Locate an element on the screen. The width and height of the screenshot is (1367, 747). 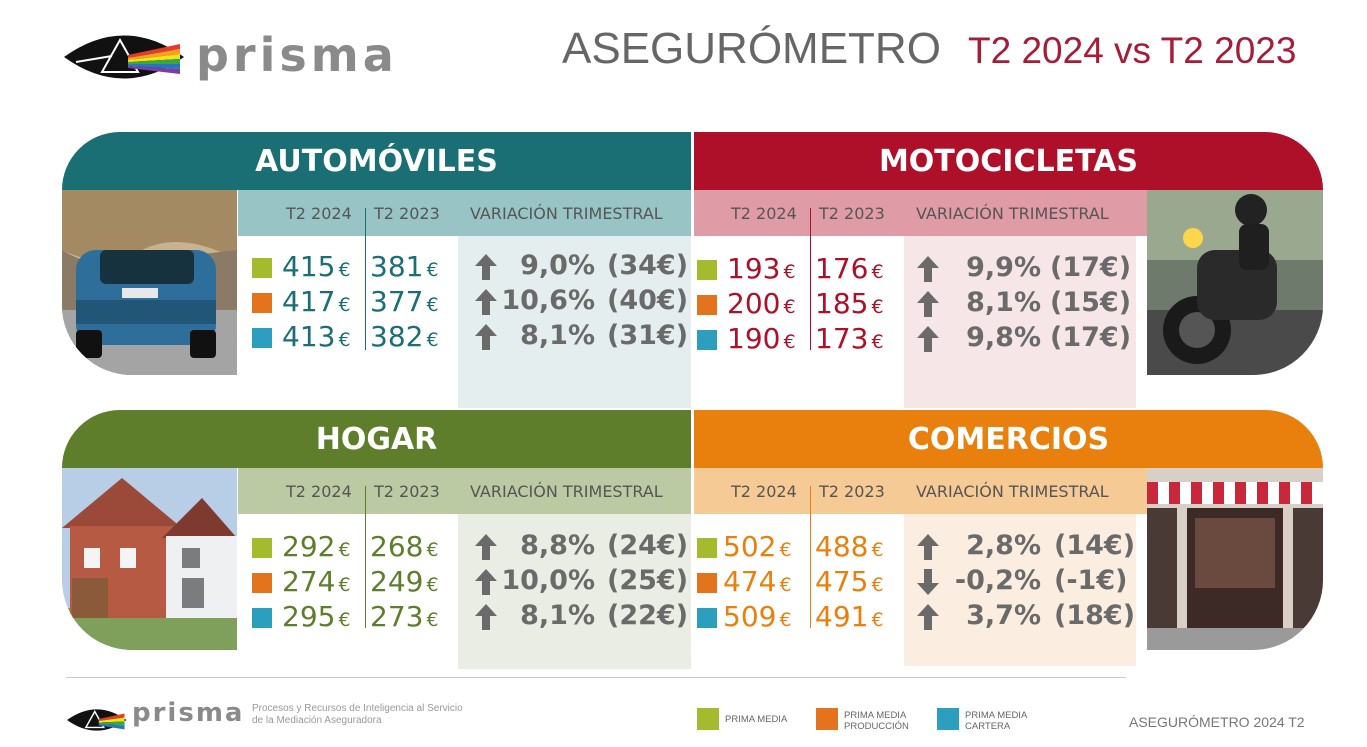
current-value: 509 € is located at coordinates (757, 616).